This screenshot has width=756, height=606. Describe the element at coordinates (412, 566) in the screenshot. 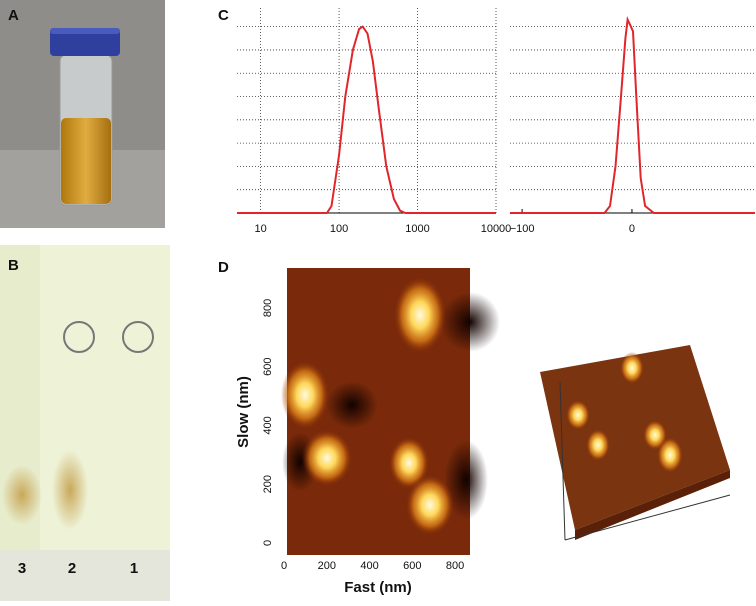

I see `x-tick-label: 600` at that location.